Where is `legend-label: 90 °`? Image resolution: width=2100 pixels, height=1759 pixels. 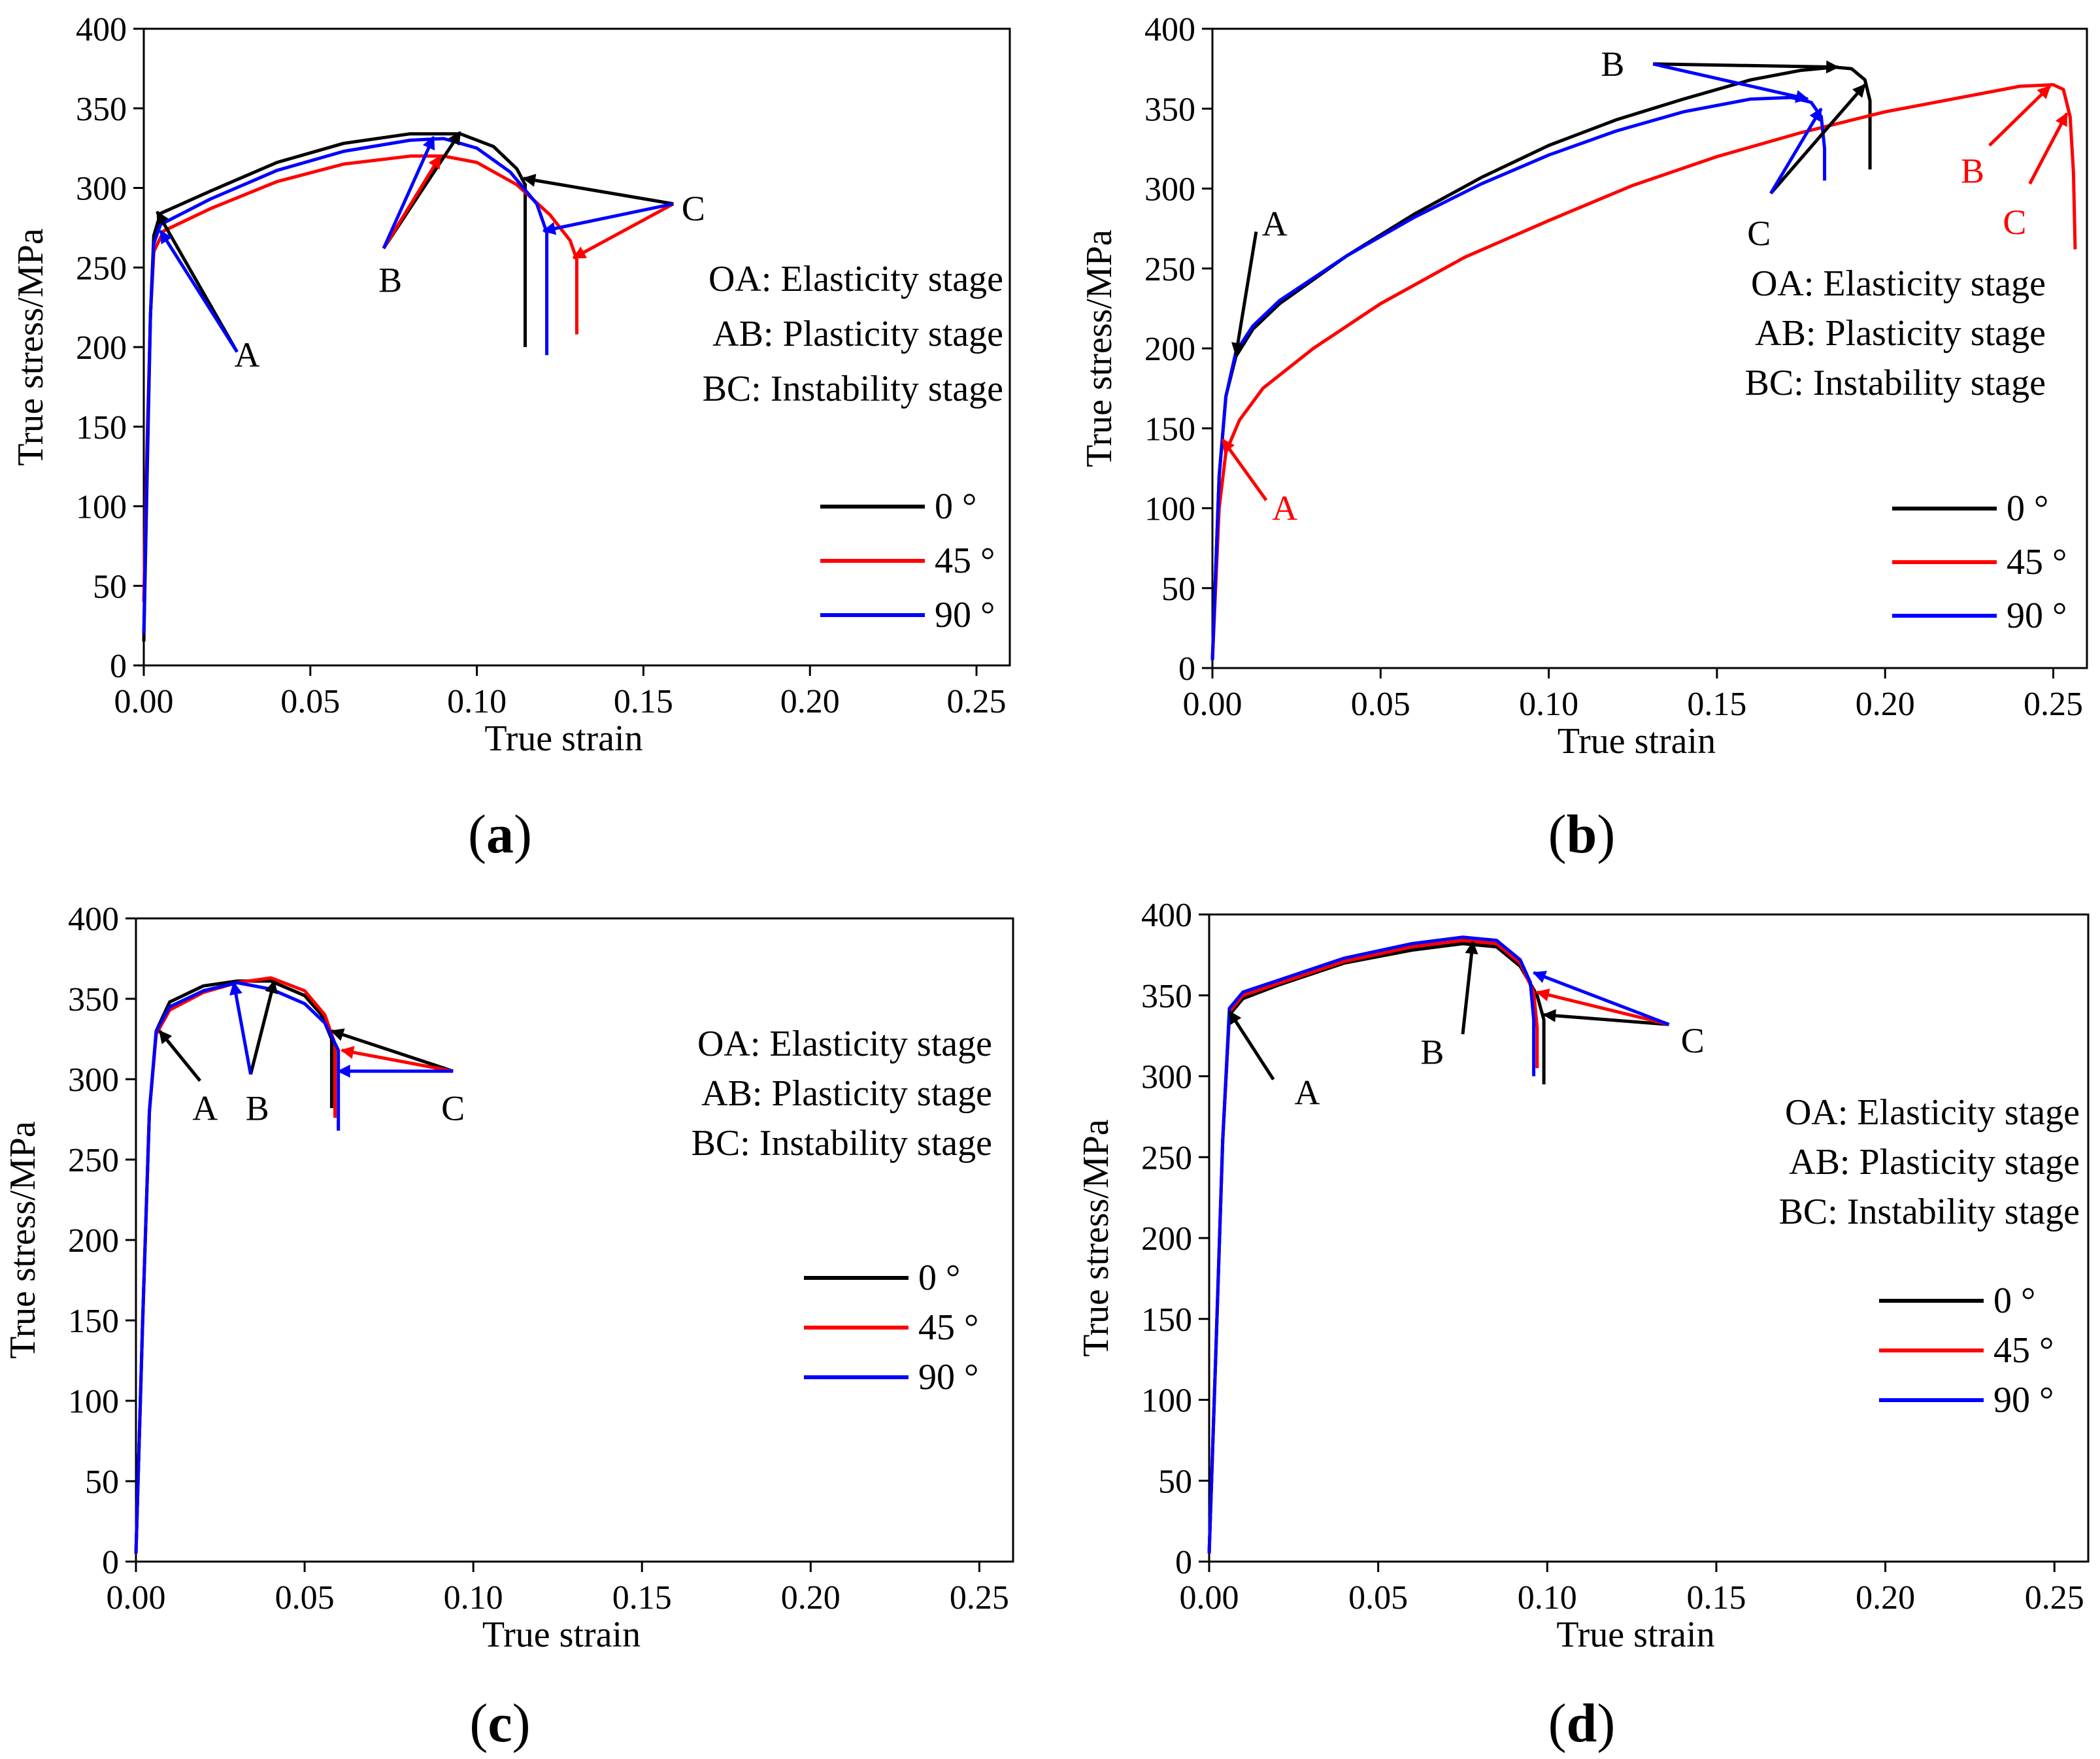 legend-label: 90 ° is located at coordinates (965, 615).